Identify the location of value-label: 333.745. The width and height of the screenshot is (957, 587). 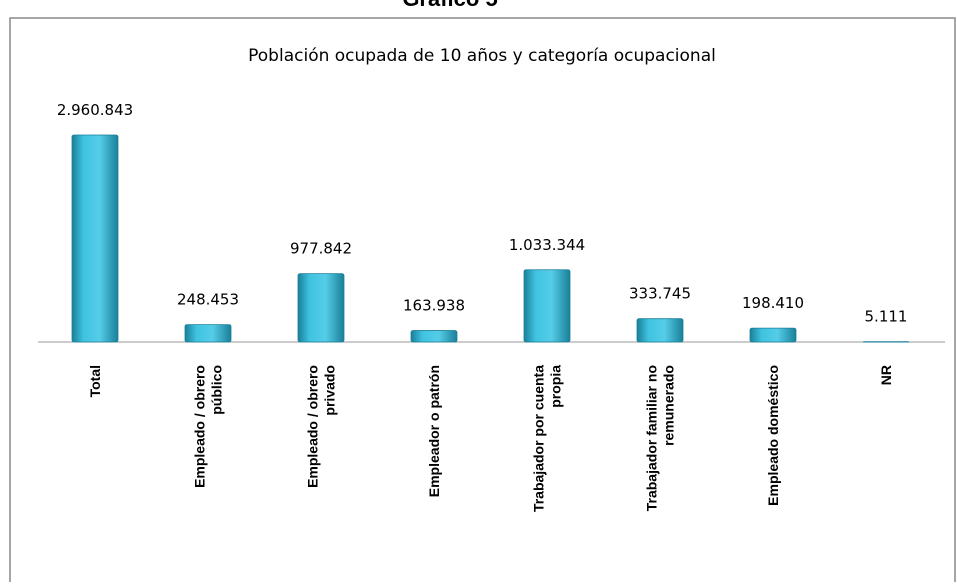
(660, 294).